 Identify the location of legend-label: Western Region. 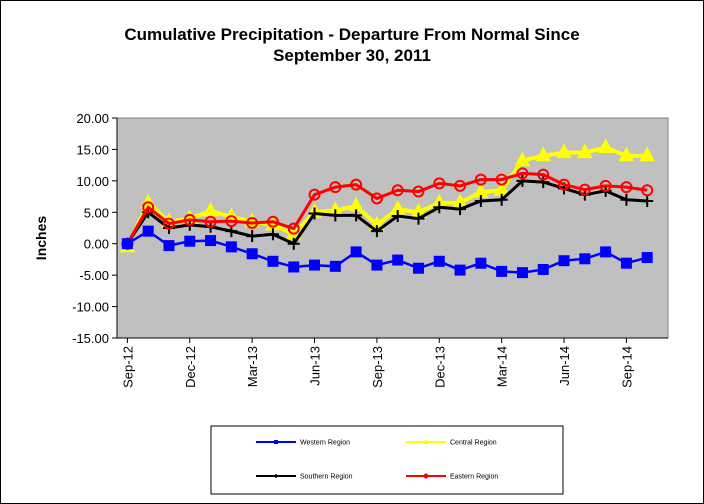
(325, 443).